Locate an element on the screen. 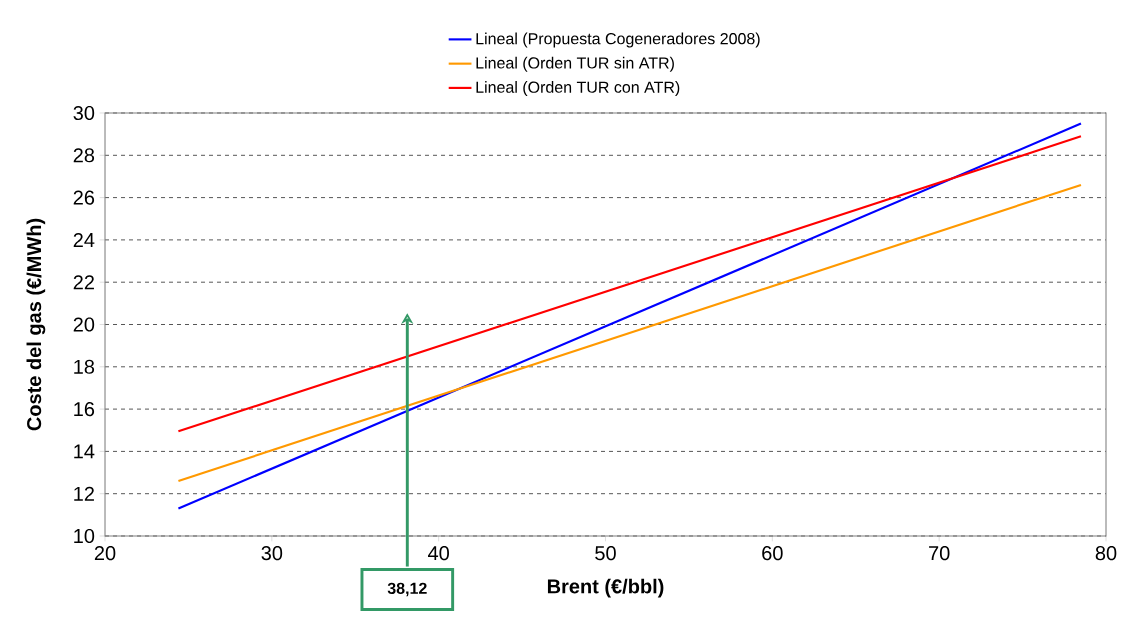  x-tick-label: 30 is located at coordinates (272, 553).